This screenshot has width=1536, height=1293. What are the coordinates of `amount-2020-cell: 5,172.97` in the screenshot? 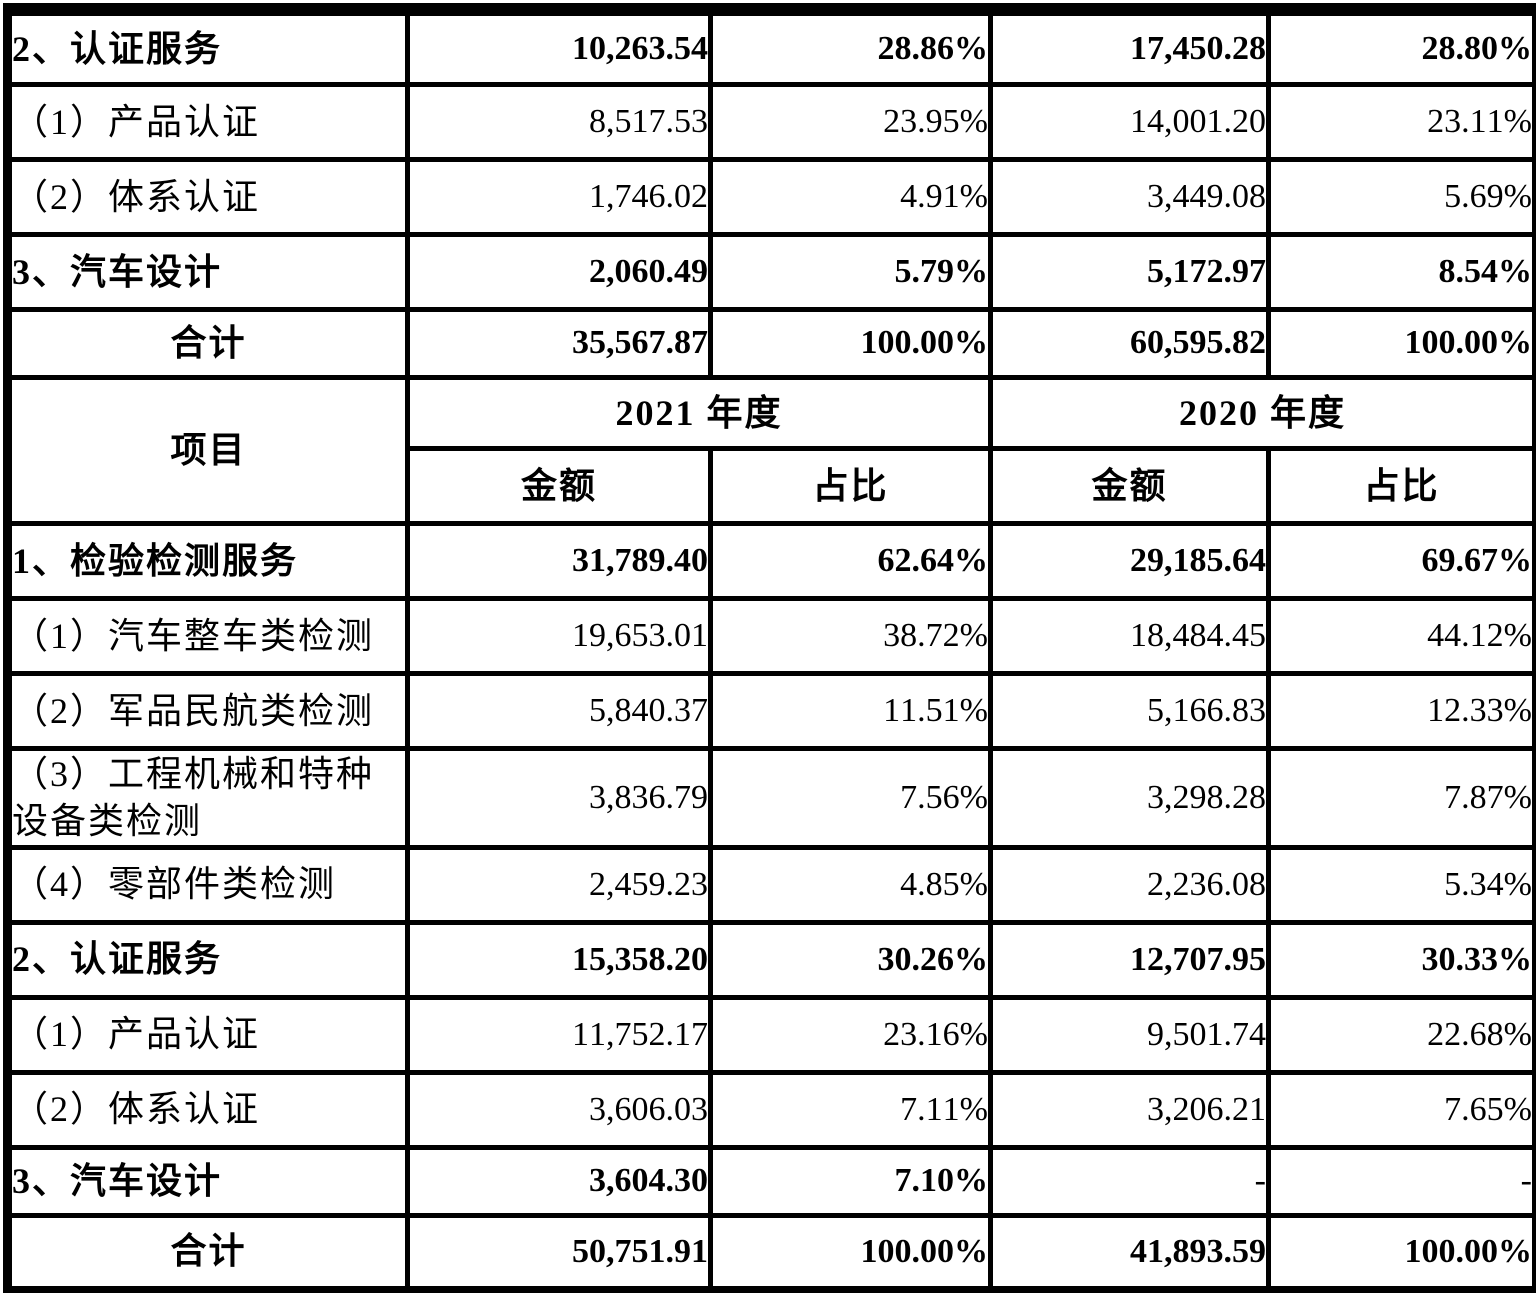 It's located at (1129, 272).